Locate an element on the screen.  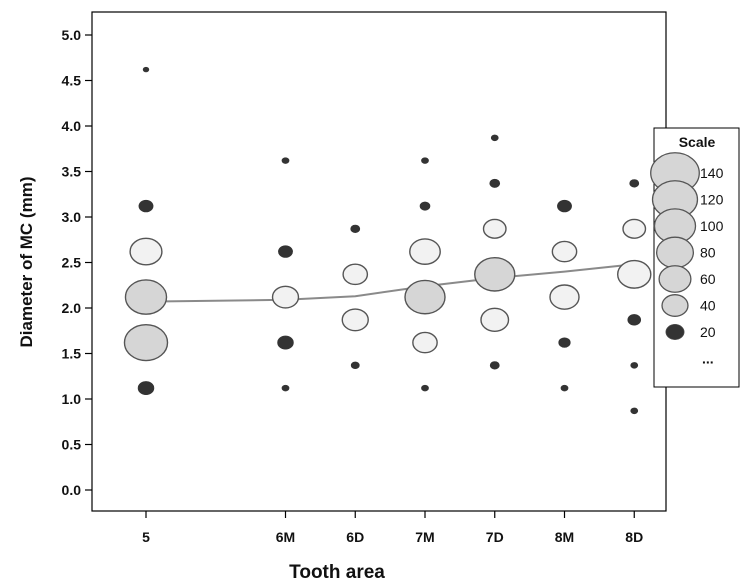
legend-label: 20 is located at coordinates (708, 332).